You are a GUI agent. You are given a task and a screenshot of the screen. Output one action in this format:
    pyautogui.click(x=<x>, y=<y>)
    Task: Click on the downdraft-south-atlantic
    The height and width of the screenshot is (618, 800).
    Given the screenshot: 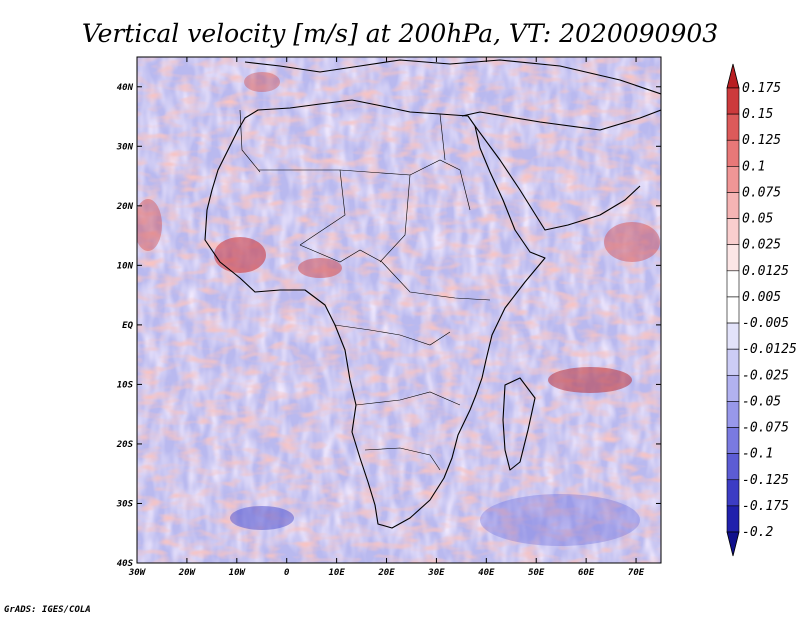 What is the action you would take?
    pyautogui.click(x=262, y=518)
    